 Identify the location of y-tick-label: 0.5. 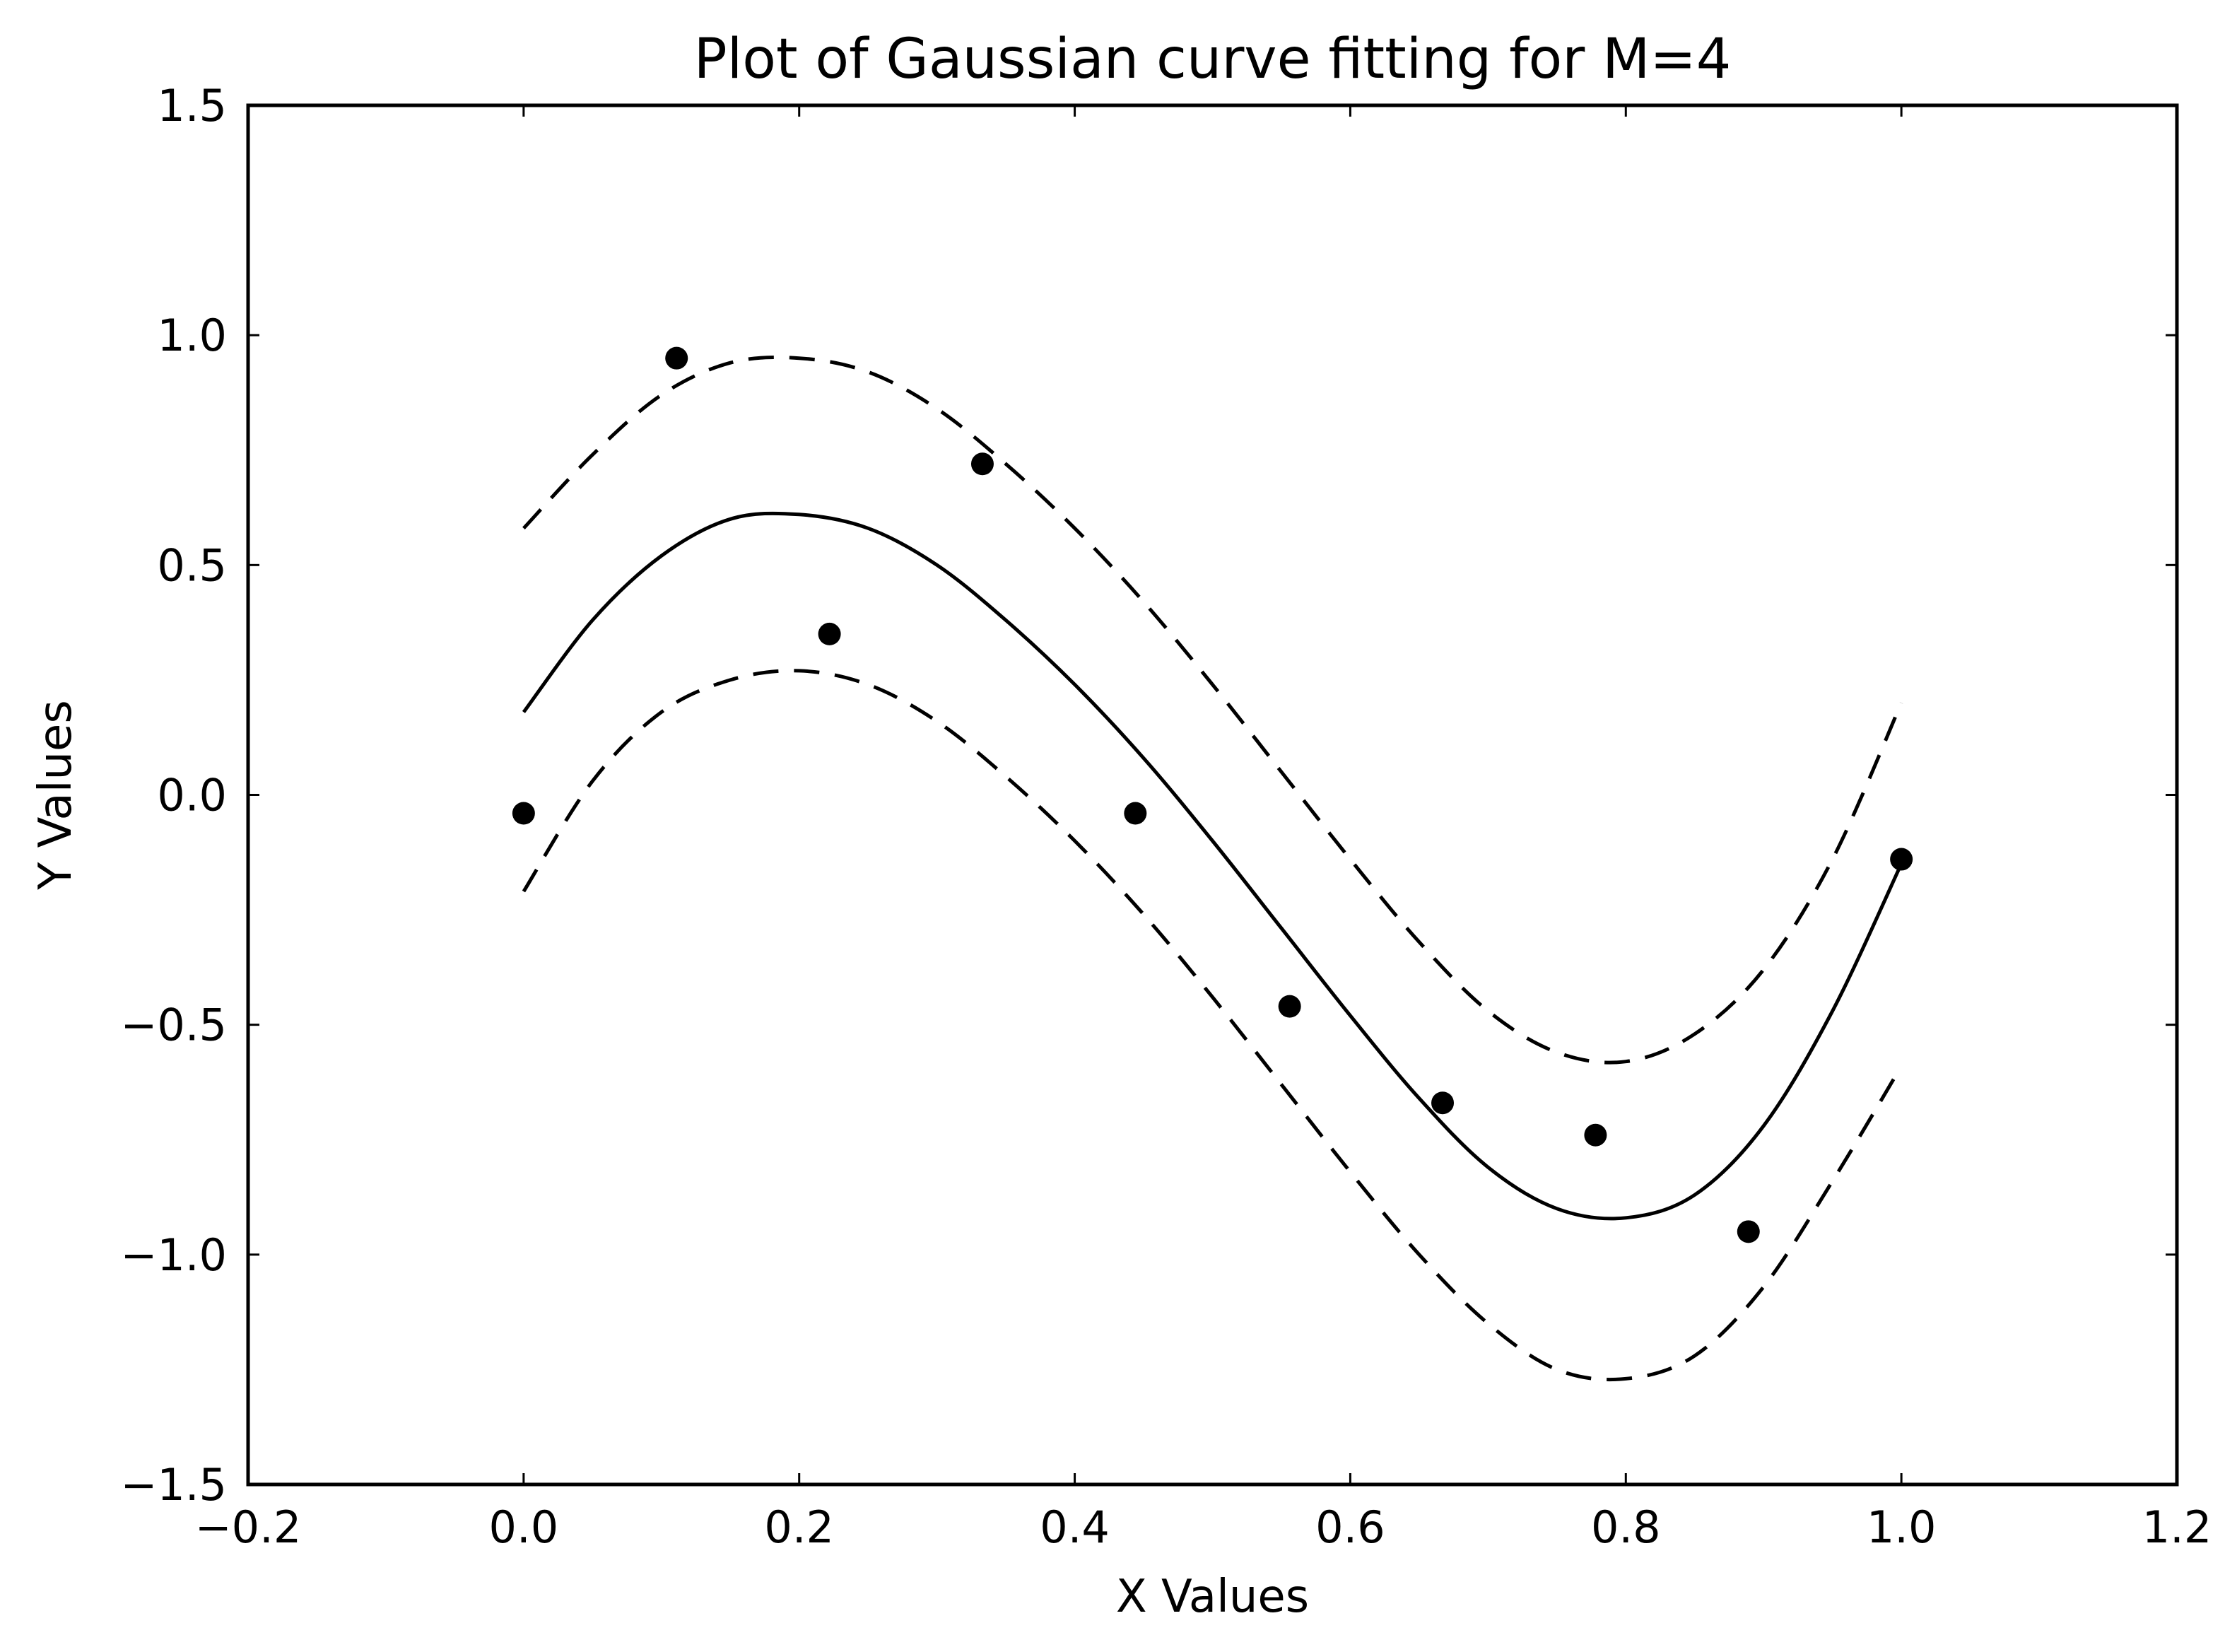
(192, 565).